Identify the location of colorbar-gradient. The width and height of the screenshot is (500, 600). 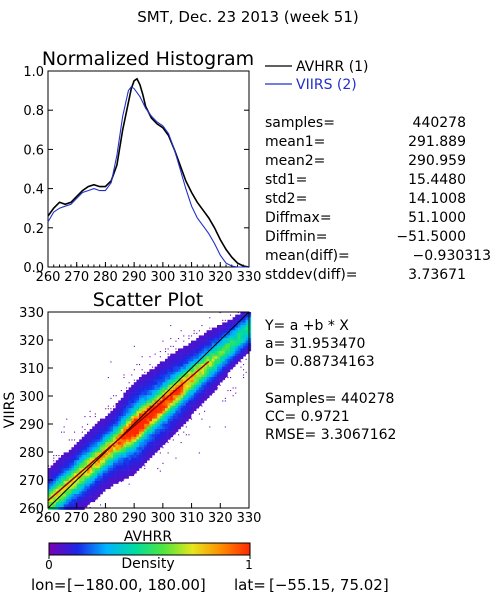
(149, 549).